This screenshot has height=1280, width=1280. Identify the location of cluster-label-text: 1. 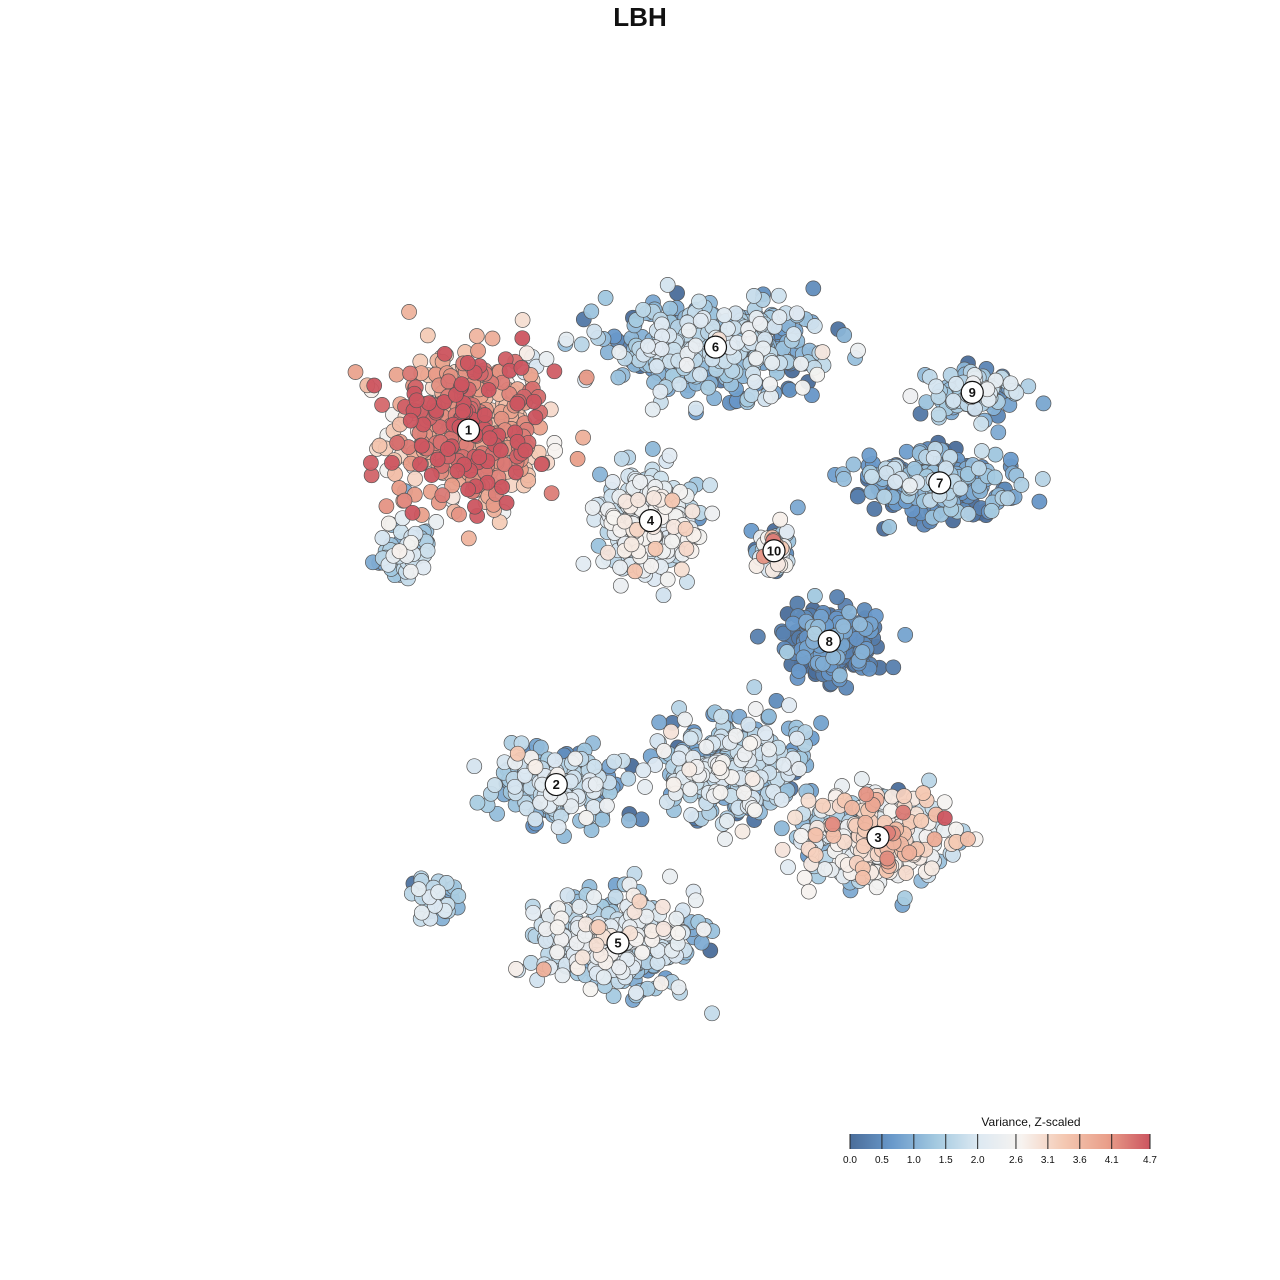
(468, 430).